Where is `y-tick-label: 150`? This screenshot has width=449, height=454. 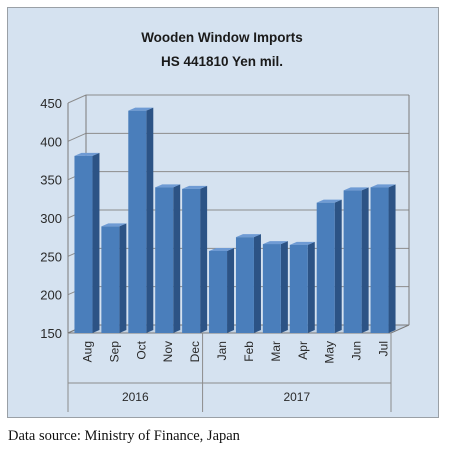 y-tick-label: 150 is located at coordinates (51, 333).